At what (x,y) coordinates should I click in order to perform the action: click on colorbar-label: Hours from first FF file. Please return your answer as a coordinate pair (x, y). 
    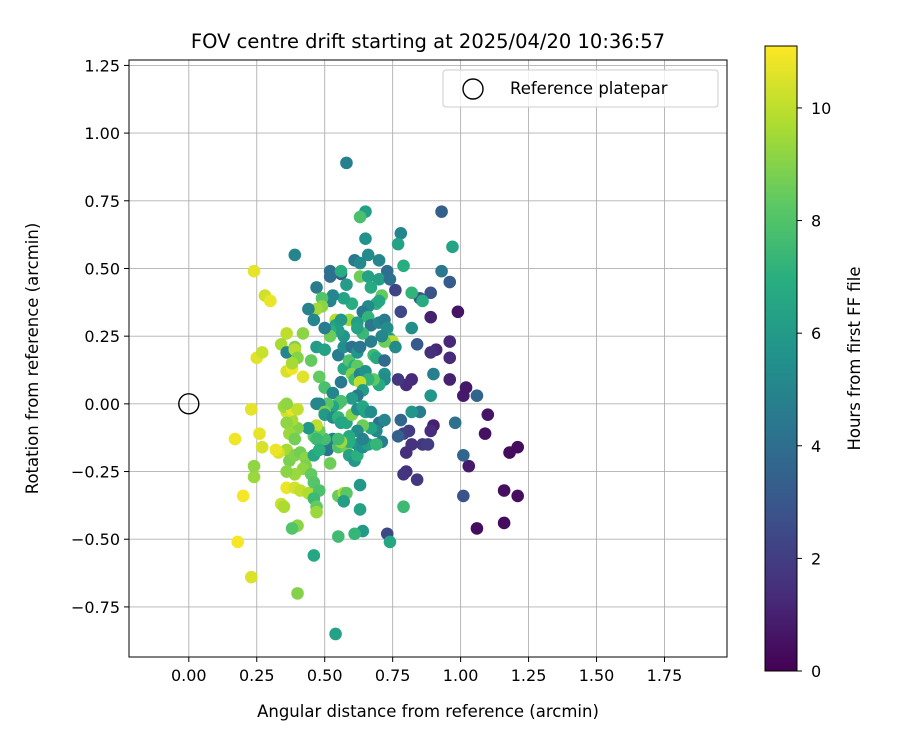
    Looking at the image, I should click on (854, 358).